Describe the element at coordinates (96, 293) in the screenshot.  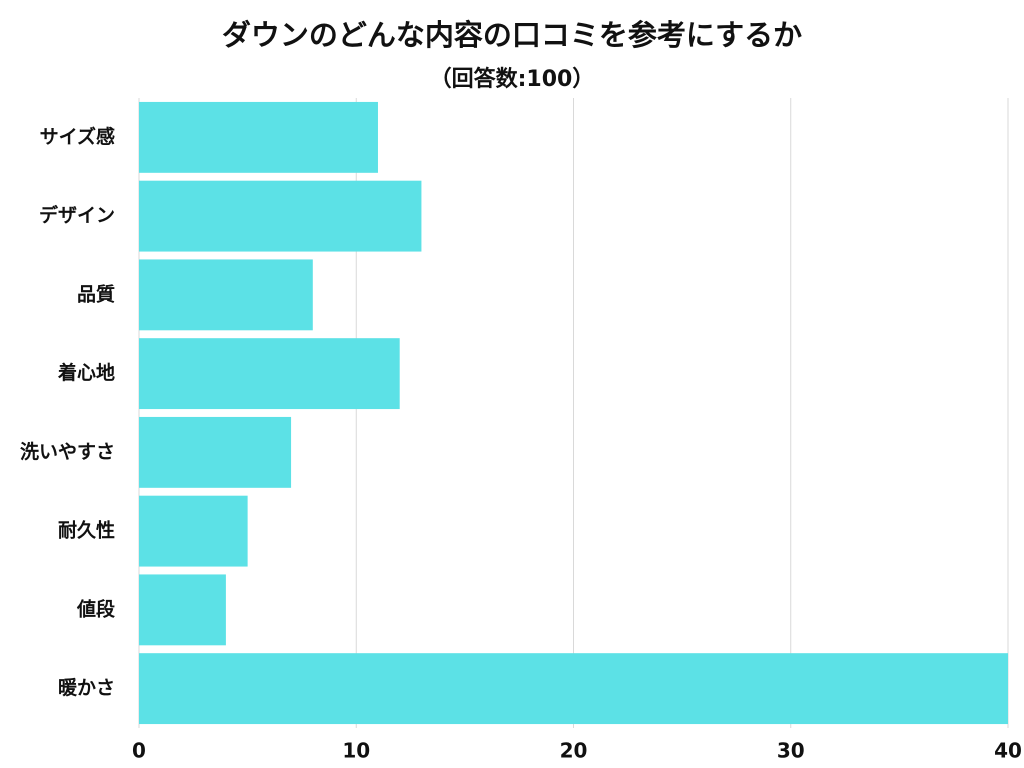
I see `y-tick-label: 品質` at that location.